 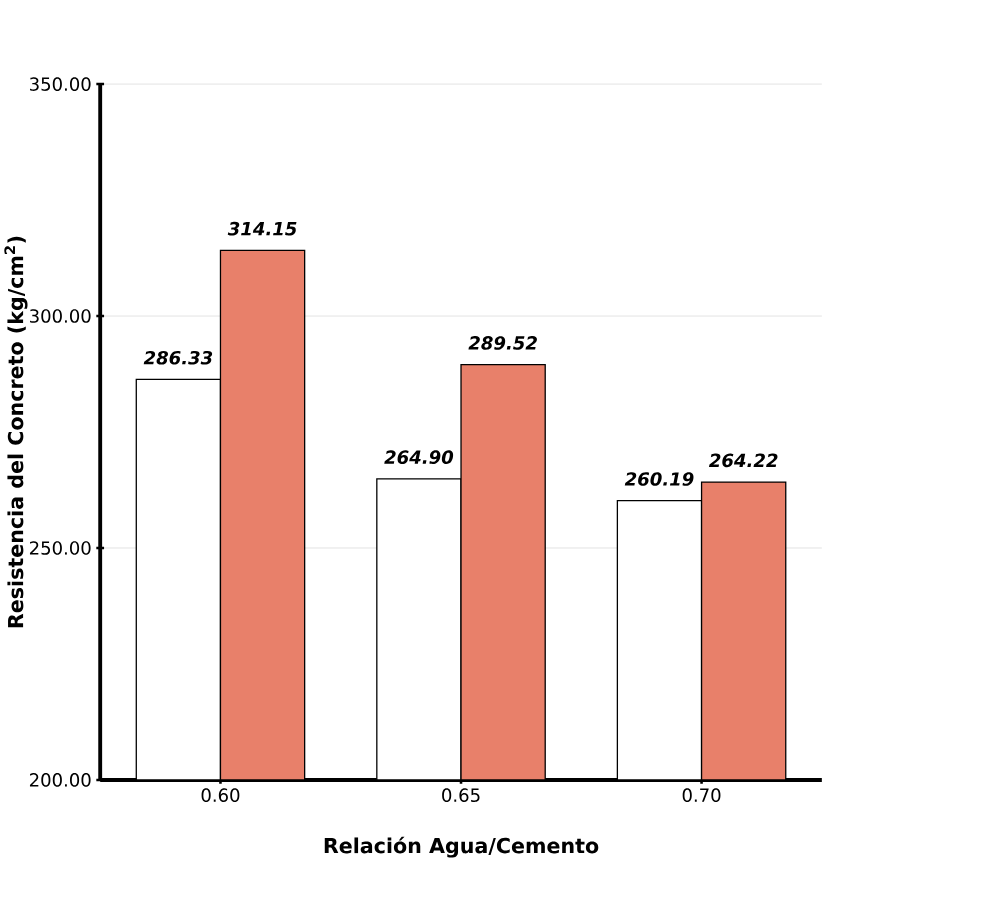 I want to click on x-tick-label: 0.65, so click(x=461, y=795).